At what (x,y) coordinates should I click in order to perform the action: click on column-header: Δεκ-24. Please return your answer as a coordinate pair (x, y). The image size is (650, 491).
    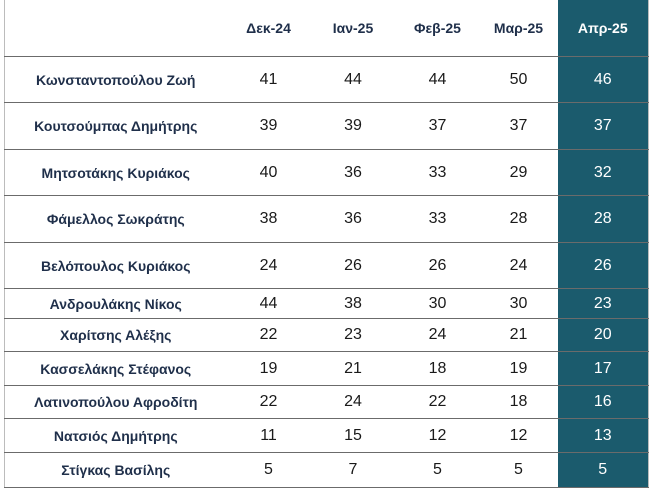
    Looking at the image, I should click on (268, 28).